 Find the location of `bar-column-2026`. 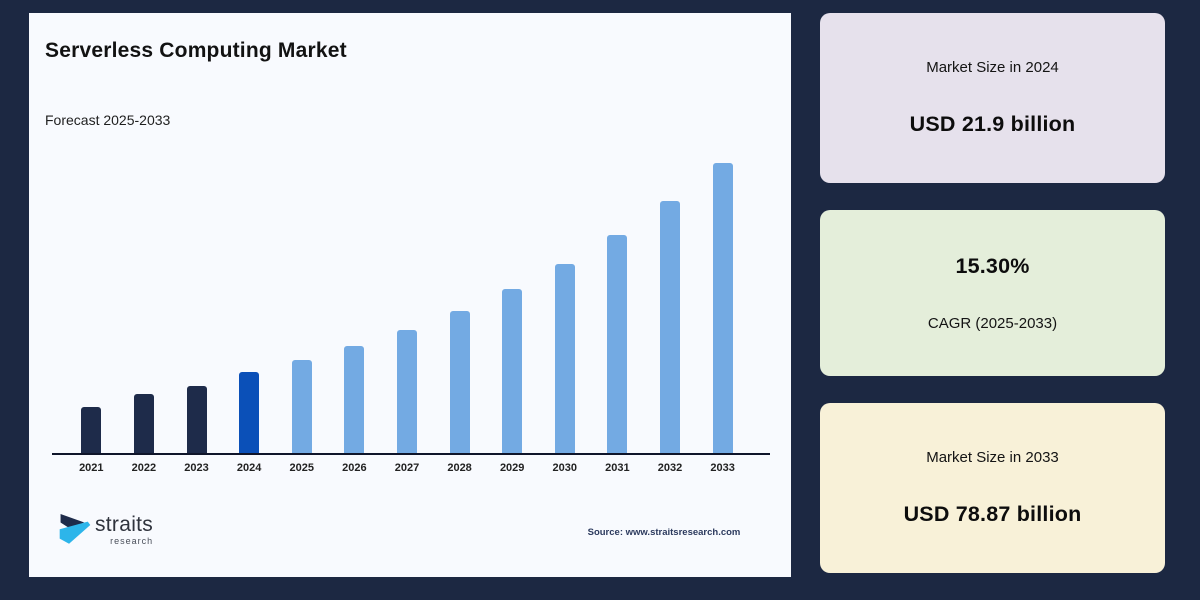

bar-column-2026 is located at coordinates (354, 308).